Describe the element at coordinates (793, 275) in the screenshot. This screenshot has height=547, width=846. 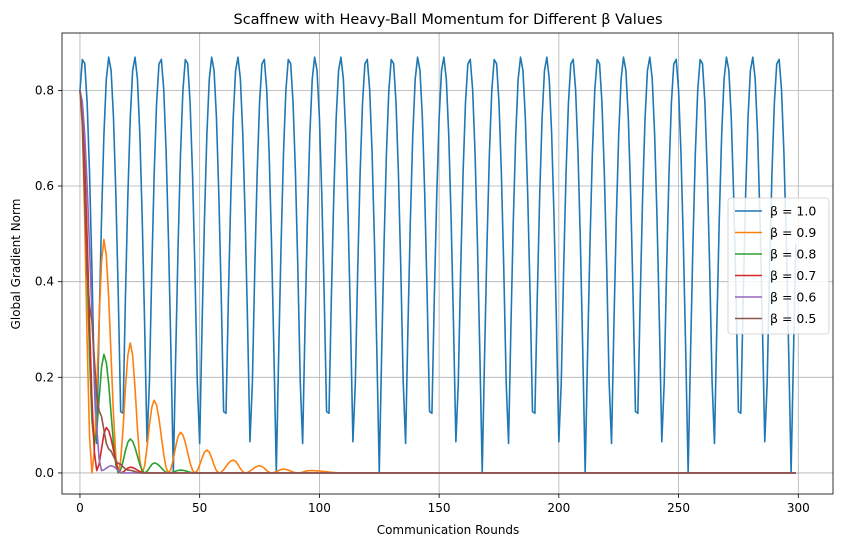
I see `legend-entry: β = 0.7` at that location.